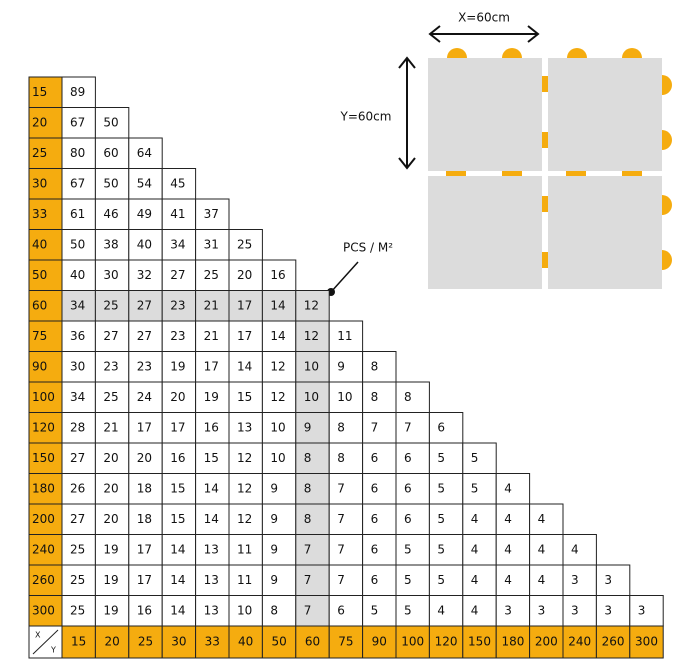 This screenshot has height=670, width=691. Describe the element at coordinates (39, 305) in the screenshot. I see `row-label: 60` at that location.